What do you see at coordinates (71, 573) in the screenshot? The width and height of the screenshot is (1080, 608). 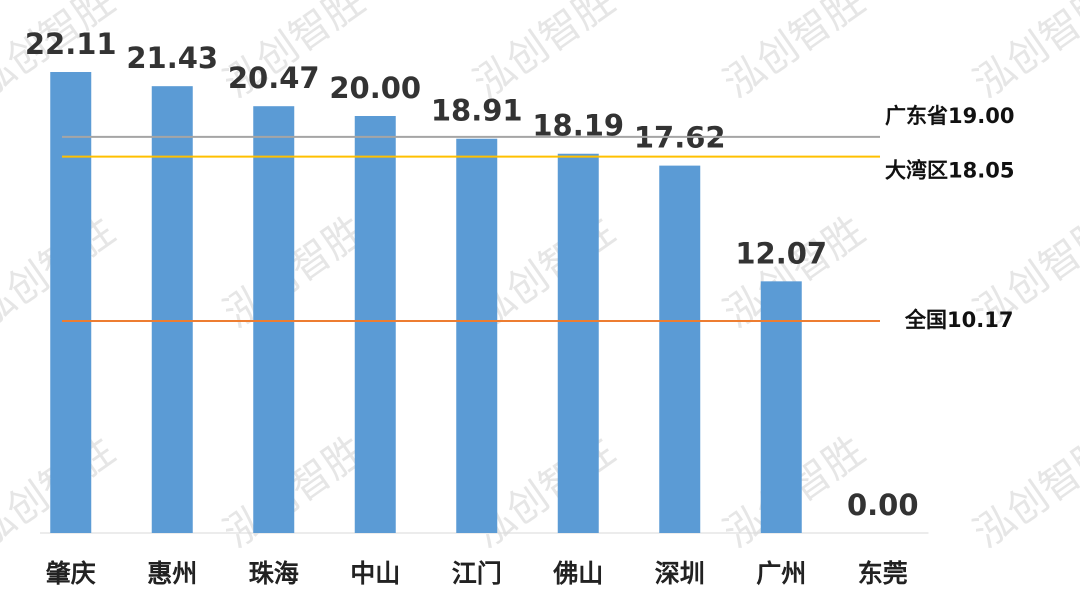 I see `x-tick-label: 肇庆` at bounding box center [71, 573].